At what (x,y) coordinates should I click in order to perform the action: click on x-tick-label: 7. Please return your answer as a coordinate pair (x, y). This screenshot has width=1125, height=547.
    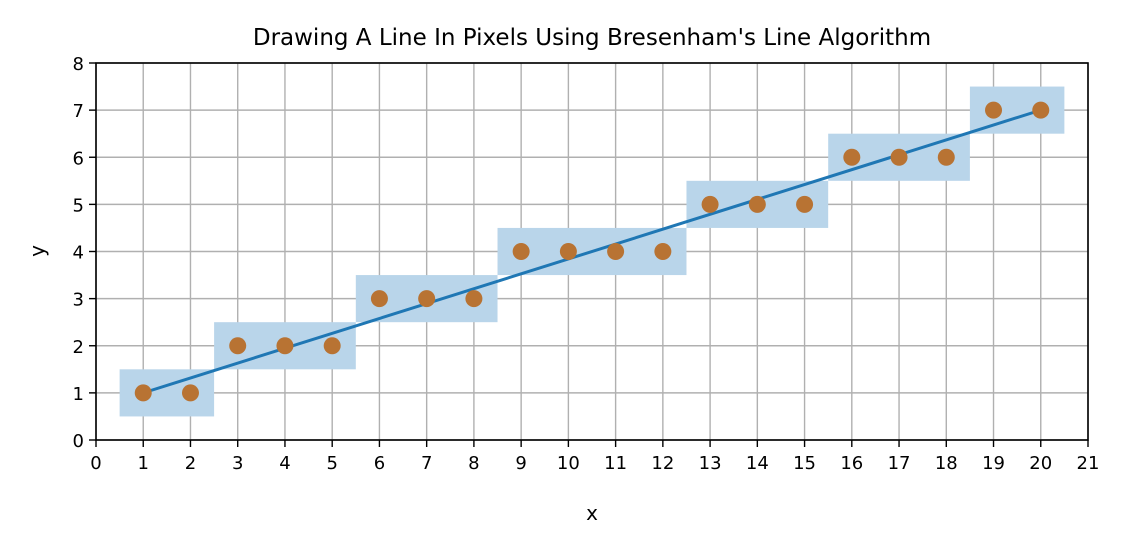
    Looking at the image, I should click on (426, 463).